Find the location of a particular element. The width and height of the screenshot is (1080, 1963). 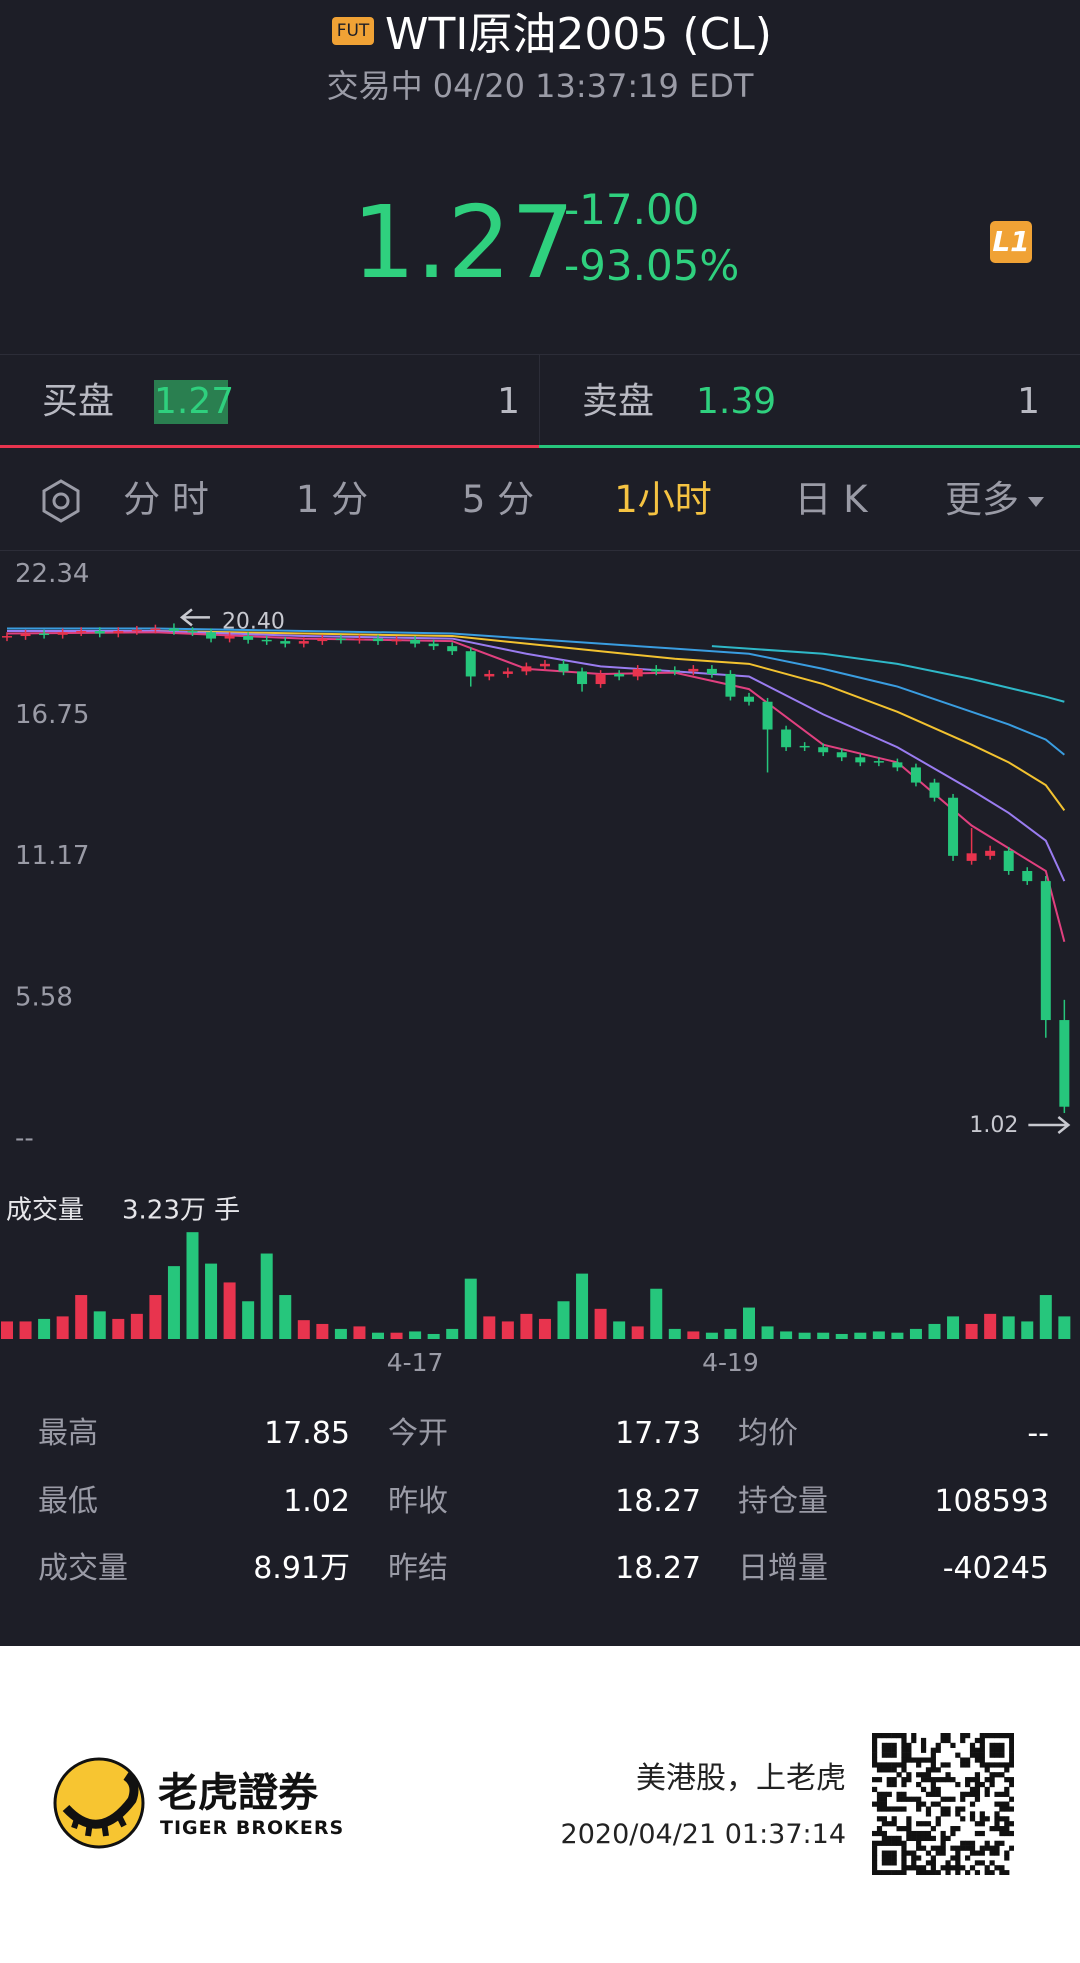

settings-icon is located at coordinates (61, 501).